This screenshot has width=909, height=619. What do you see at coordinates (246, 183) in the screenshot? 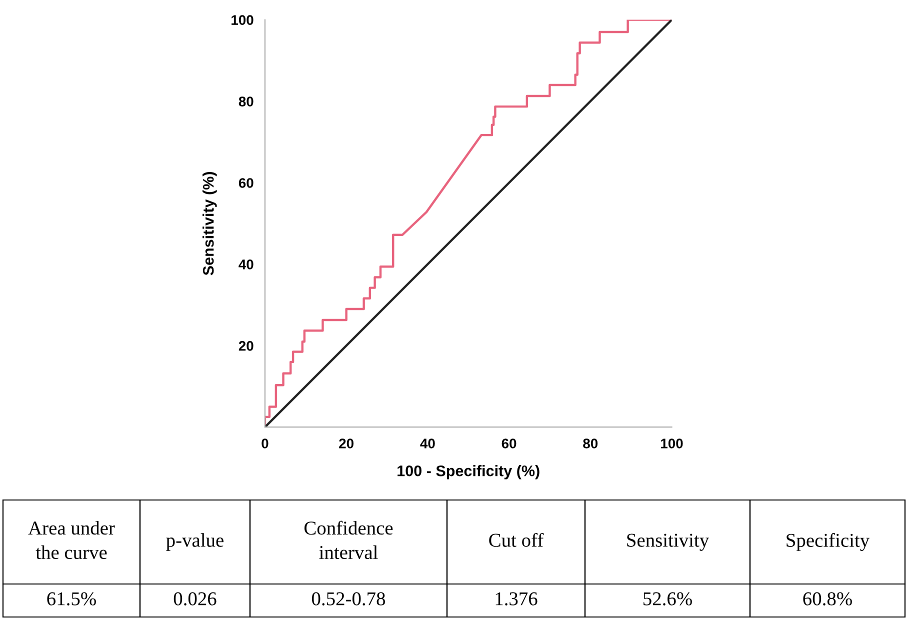
I see `y-tick-label: 60` at bounding box center [246, 183].